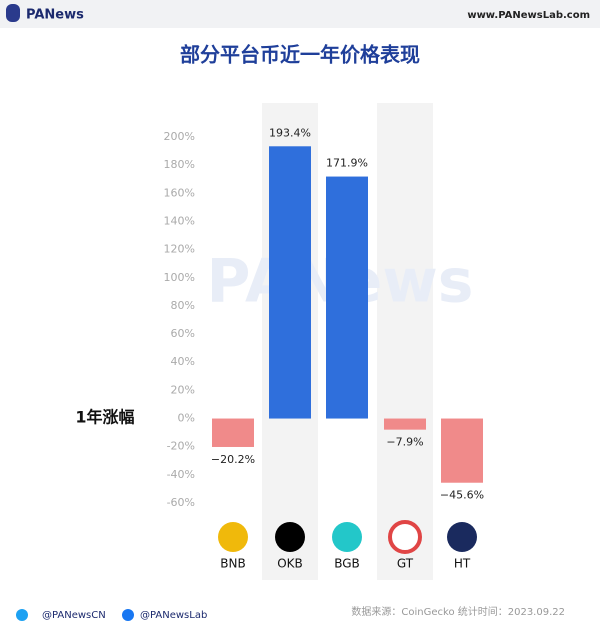 The height and width of the screenshot is (624, 600). Describe the element at coordinates (179, 220) in the screenshot. I see `y-tick-label: 140%` at that location.